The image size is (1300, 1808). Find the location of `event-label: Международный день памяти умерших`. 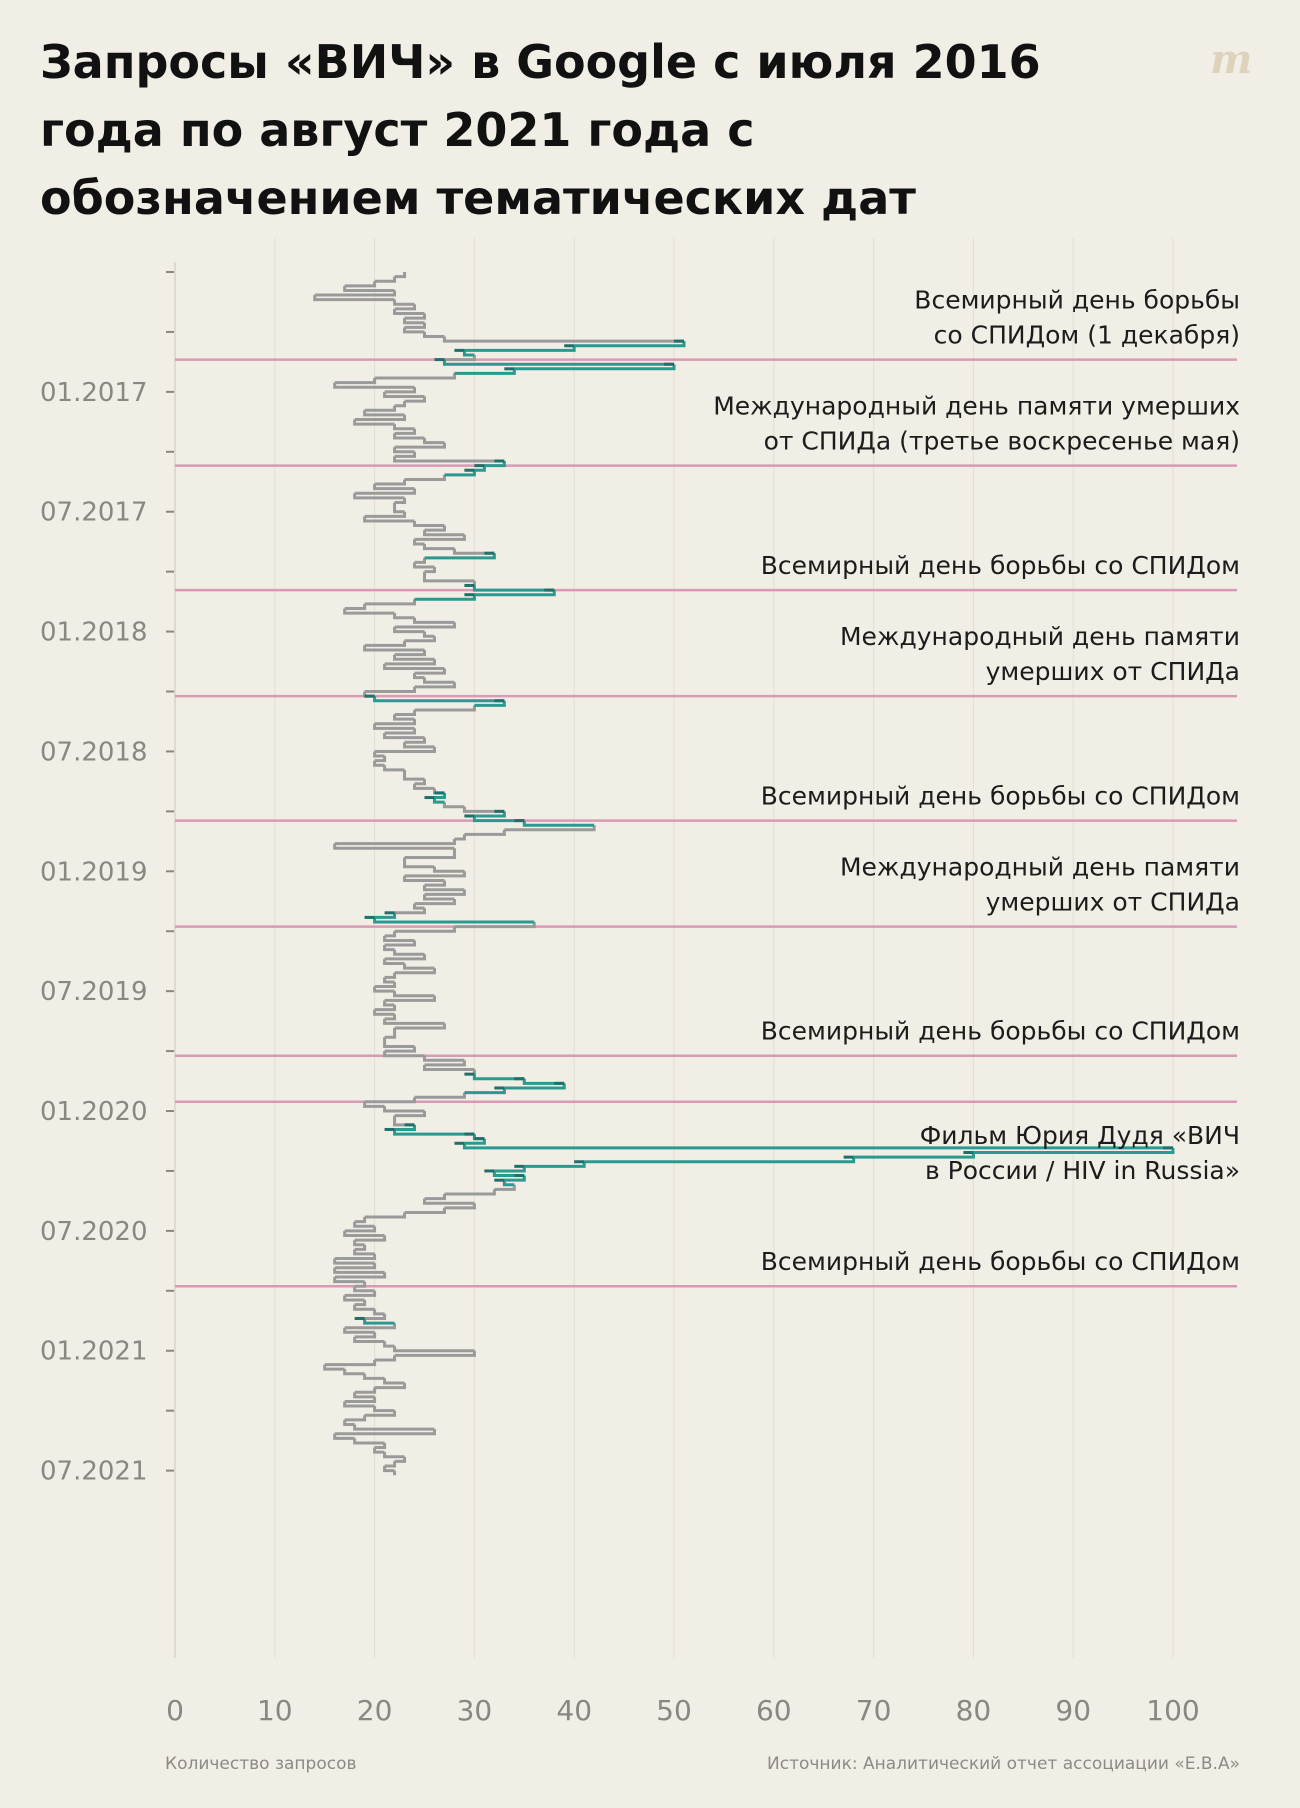

event-label: Международный день памяти умерших is located at coordinates (976, 406).